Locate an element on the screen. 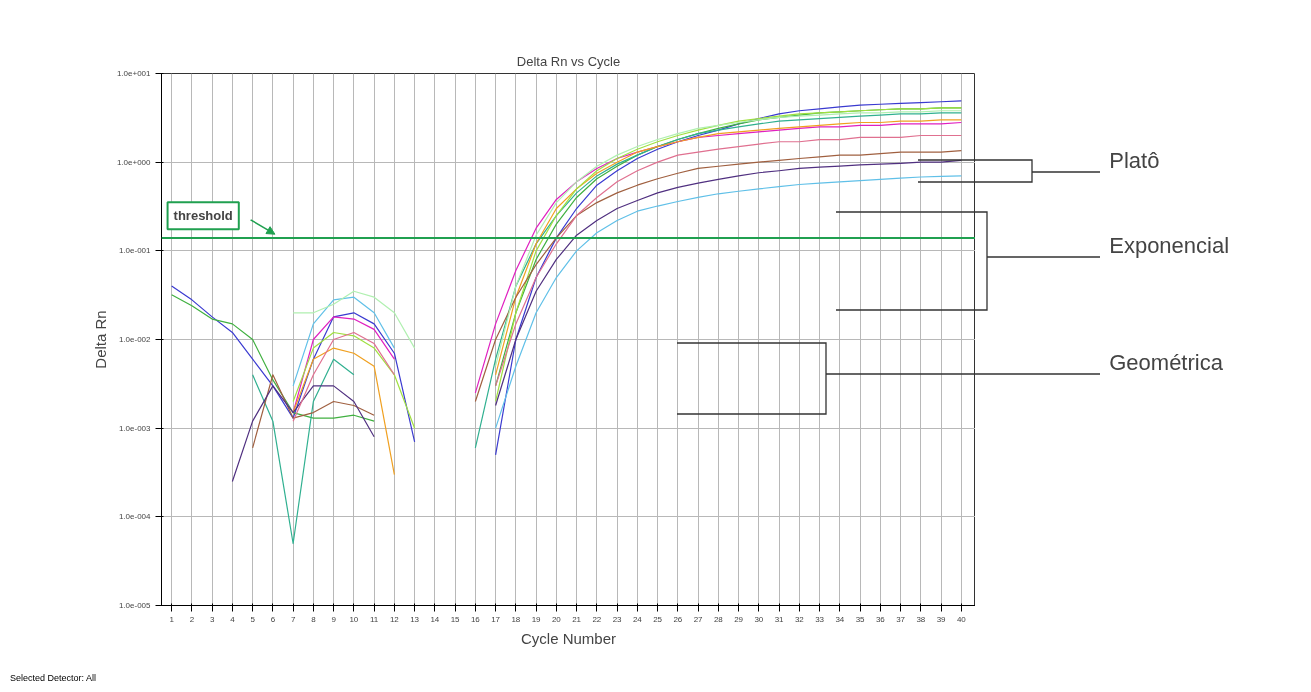 Image resolution: width=1311 pixels, height=692 pixels. y-tick-label: 1.0e+000 is located at coordinates (134, 162).